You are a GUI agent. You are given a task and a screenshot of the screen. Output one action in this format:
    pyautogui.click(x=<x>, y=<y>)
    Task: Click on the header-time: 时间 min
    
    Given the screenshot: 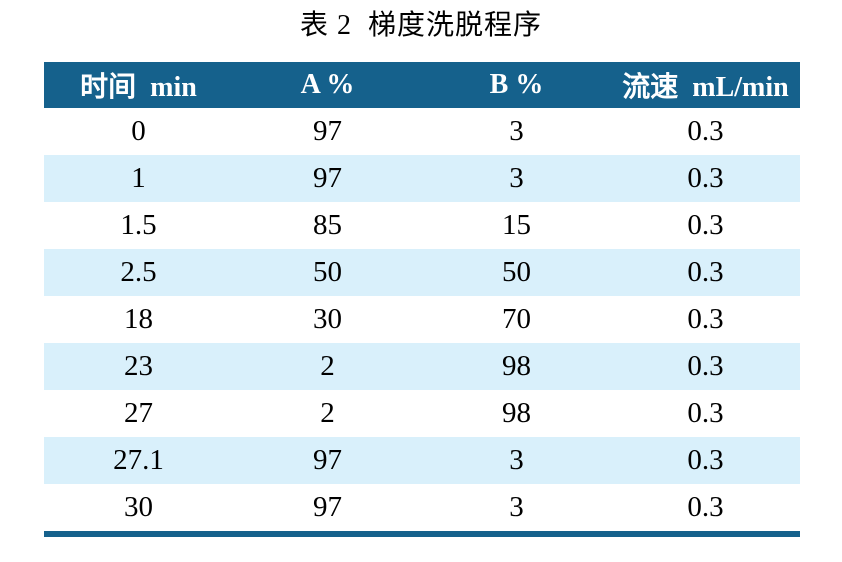 What is the action you would take?
    pyautogui.click(x=138, y=85)
    